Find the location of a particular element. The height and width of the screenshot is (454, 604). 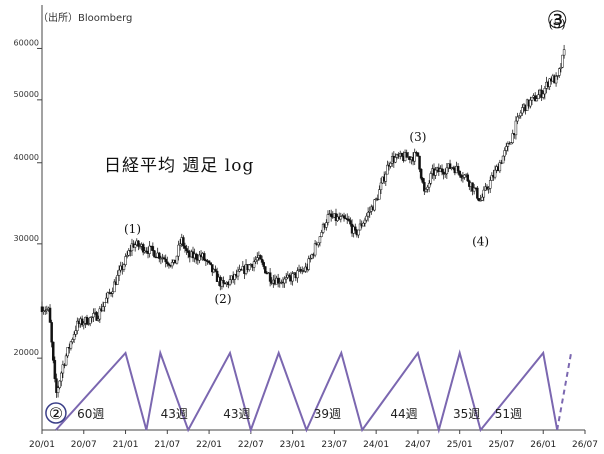

y-tick-label: 60000 is located at coordinates (26, 42).